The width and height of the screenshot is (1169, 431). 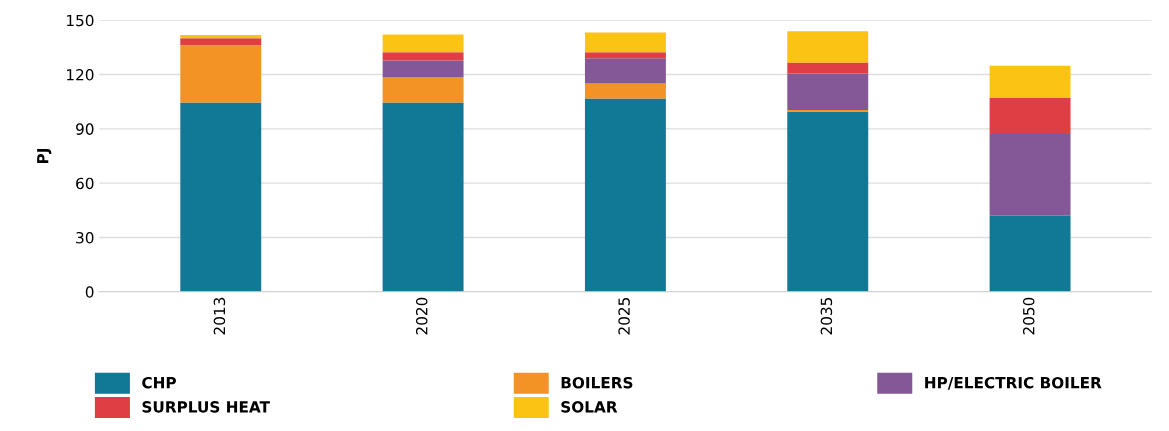 What do you see at coordinates (219, 316) in the screenshot?
I see `x-tick-label: 2013` at bounding box center [219, 316].